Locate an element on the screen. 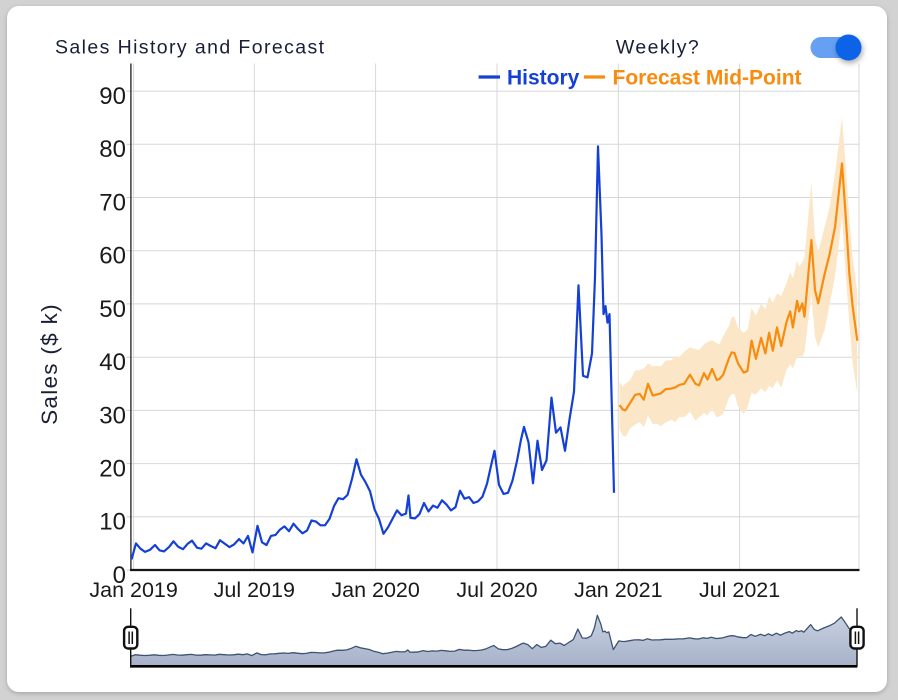 This screenshot has height=700, width=898. svg-text: 20 is located at coordinates (112, 469).